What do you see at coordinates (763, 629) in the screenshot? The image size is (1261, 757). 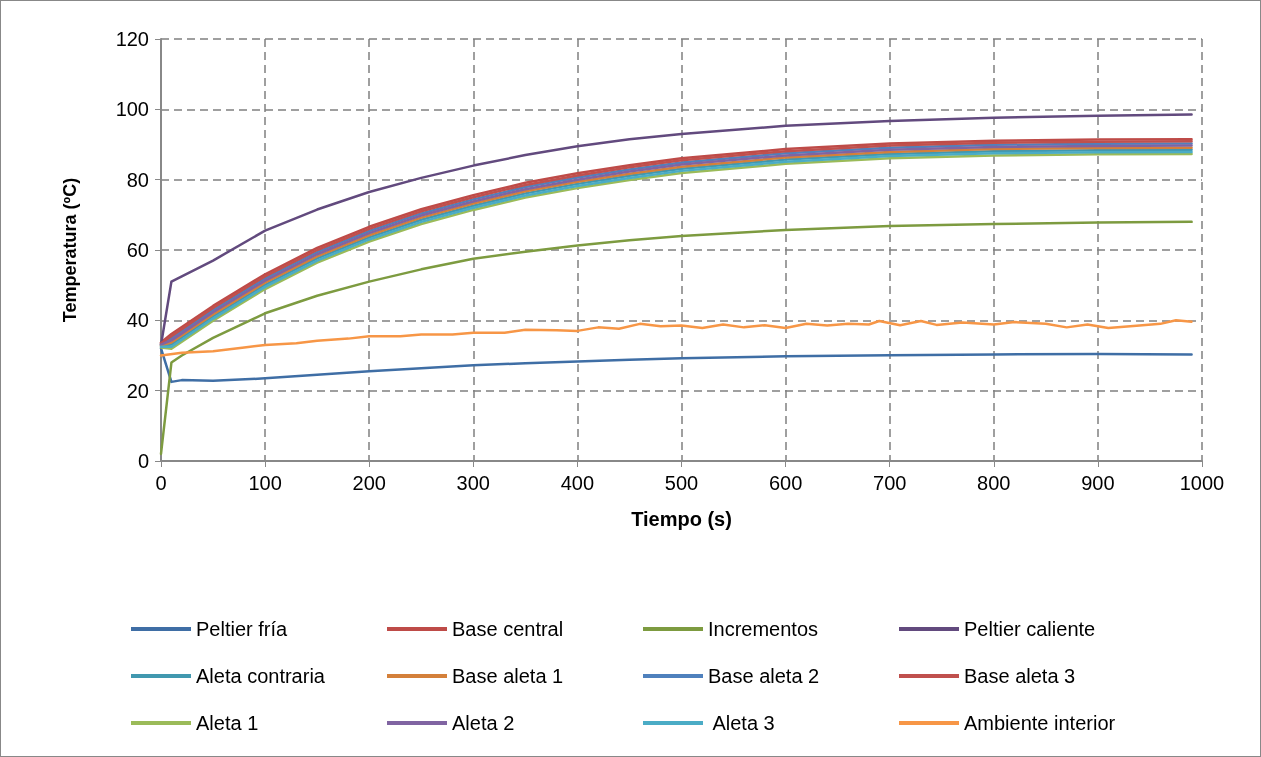 I see `legend-label: Incrementos` at bounding box center [763, 629].